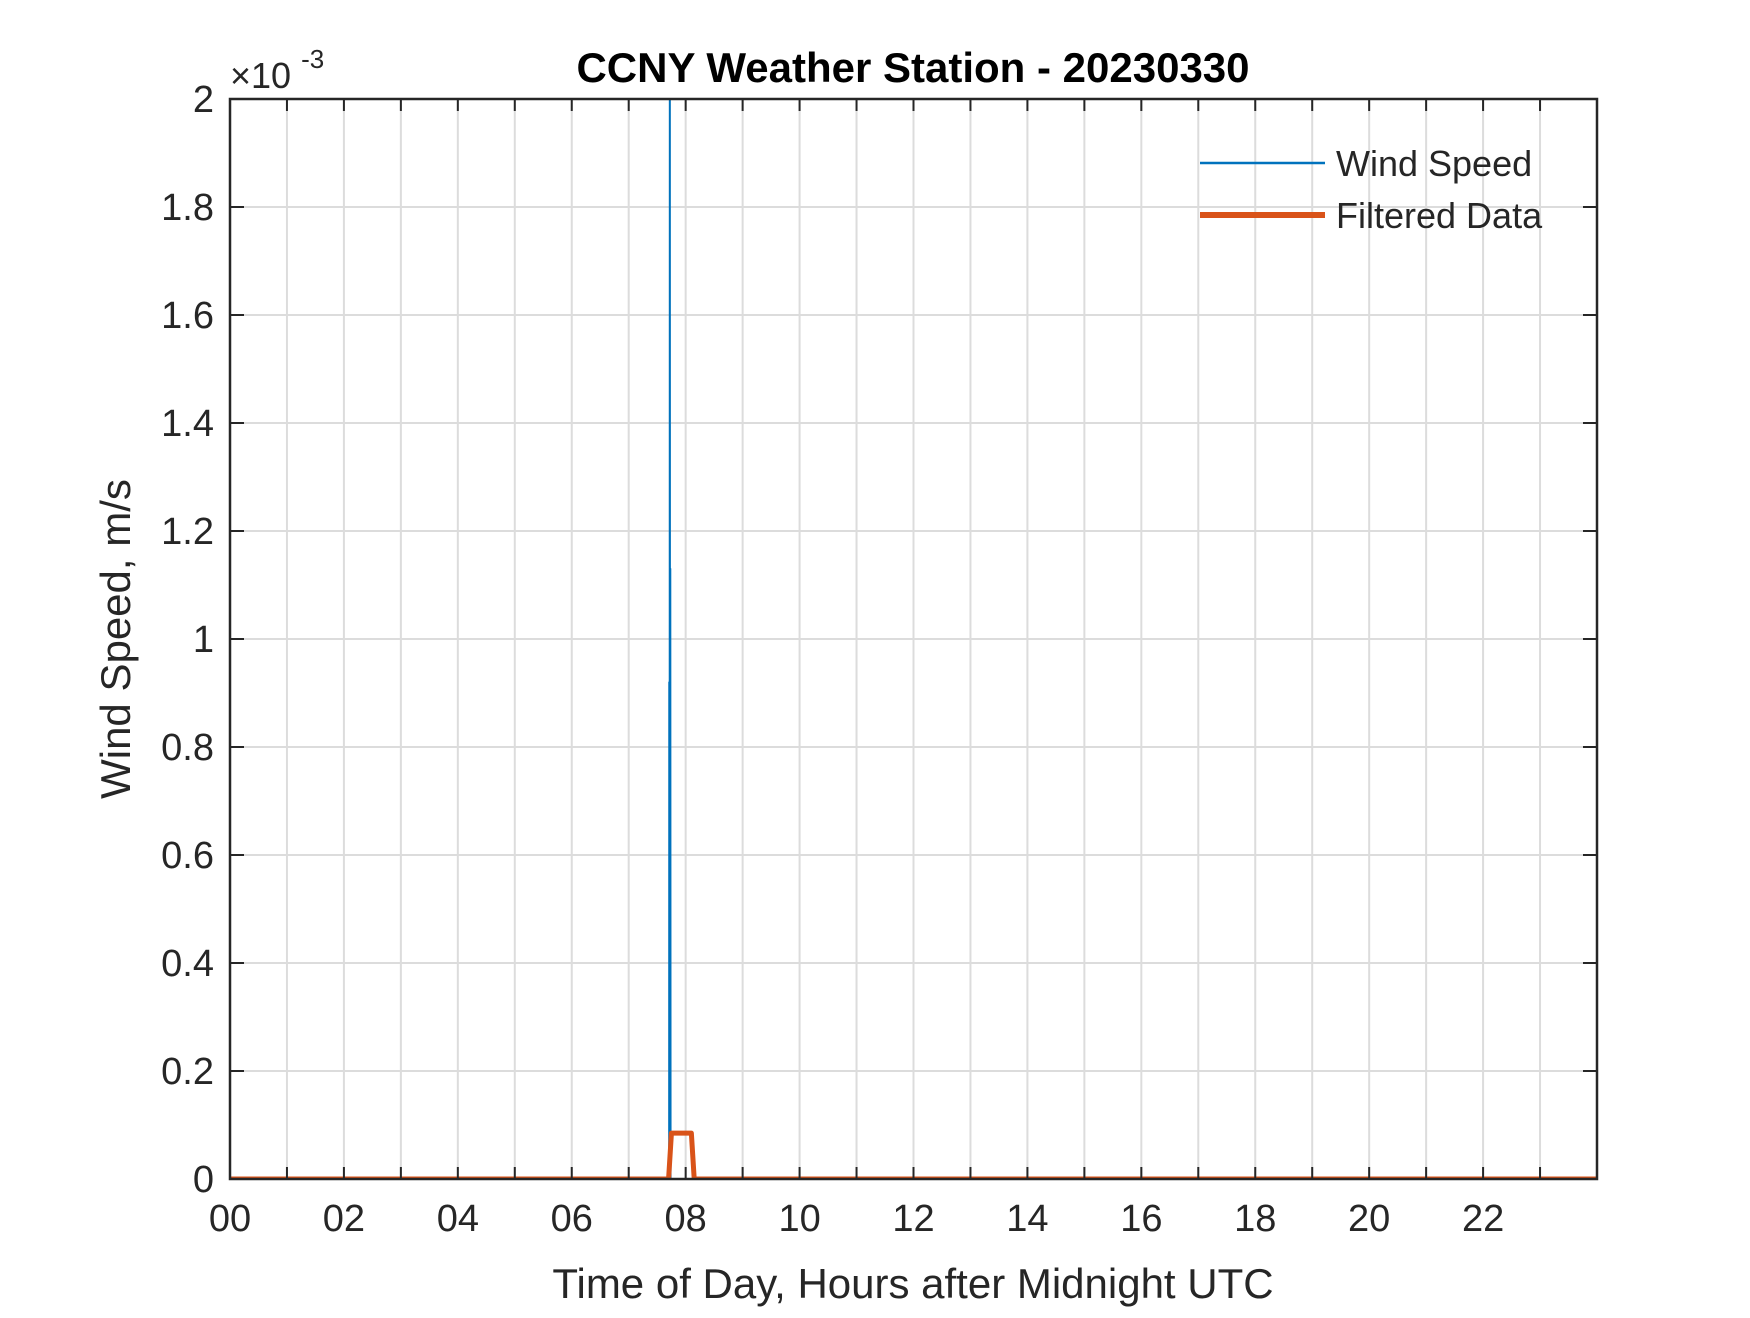 The height and width of the screenshot is (1318, 1750). What do you see at coordinates (115, 639) in the screenshot?
I see `y-axis-label: Wind Speed, m/s` at bounding box center [115, 639].